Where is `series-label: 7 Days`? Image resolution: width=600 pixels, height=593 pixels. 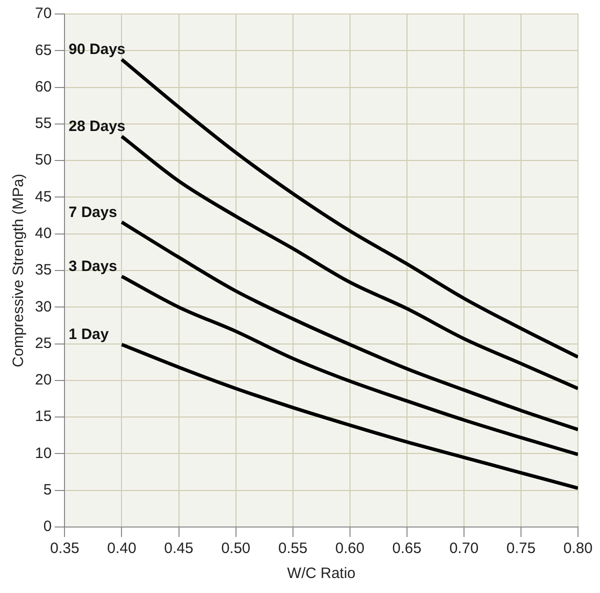 series-label: 7 Days is located at coordinates (93, 212).